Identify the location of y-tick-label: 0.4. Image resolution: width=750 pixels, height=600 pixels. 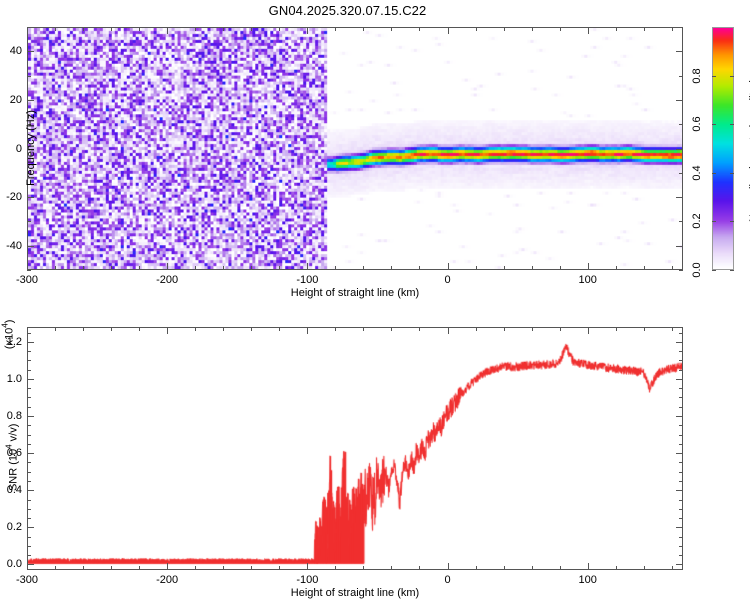
(14, 490).